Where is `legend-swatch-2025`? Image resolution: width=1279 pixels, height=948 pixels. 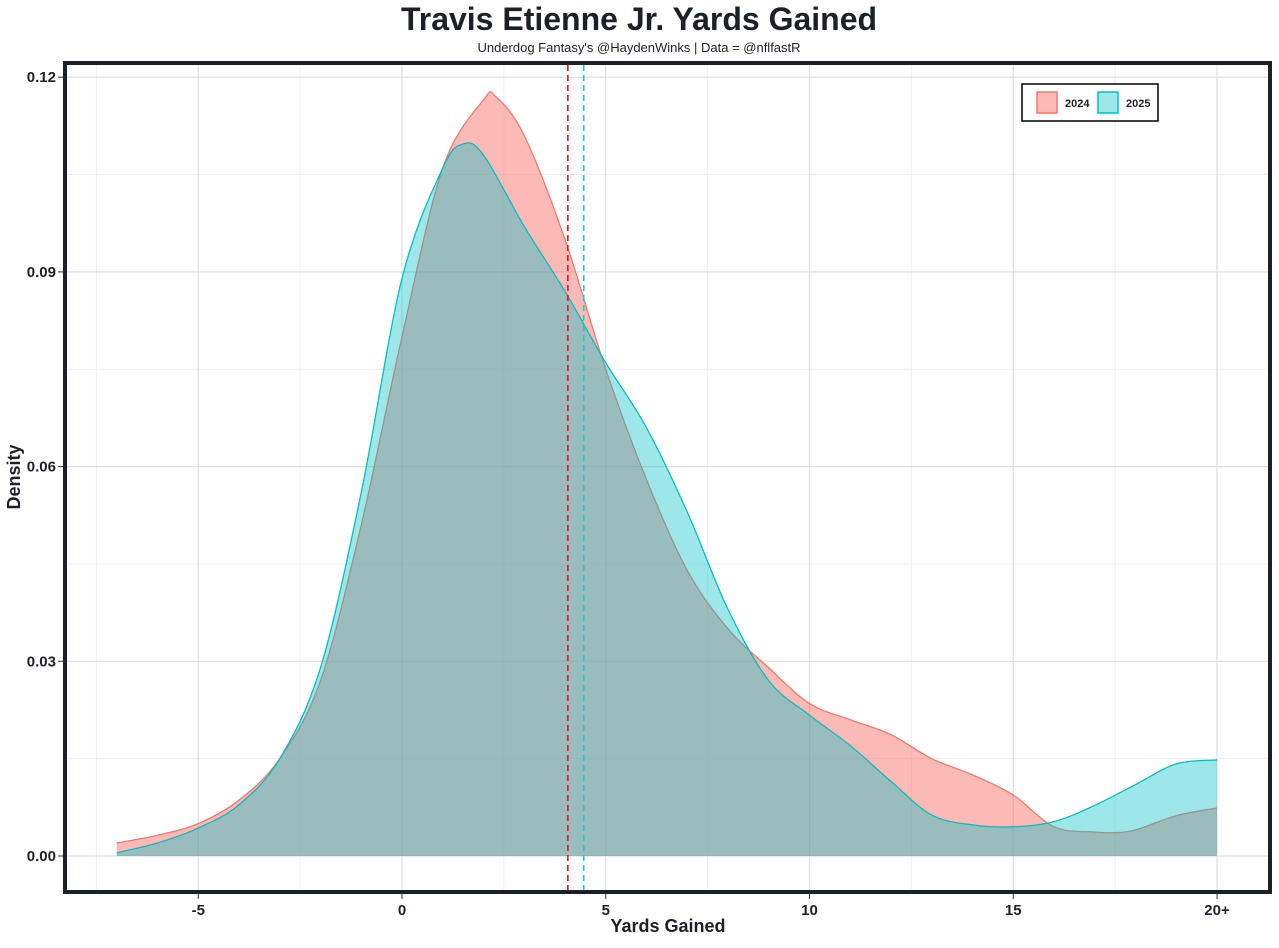
legend-swatch-2025 is located at coordinates (1108, 102).